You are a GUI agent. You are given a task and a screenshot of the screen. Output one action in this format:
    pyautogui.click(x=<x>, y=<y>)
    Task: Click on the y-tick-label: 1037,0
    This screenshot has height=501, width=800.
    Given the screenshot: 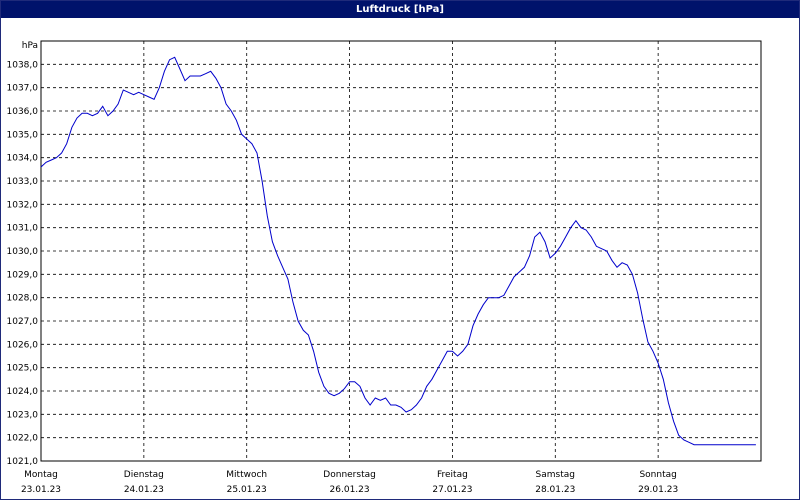 What is the action you would take?
    pyautogui.click(x=23, y=89)
    